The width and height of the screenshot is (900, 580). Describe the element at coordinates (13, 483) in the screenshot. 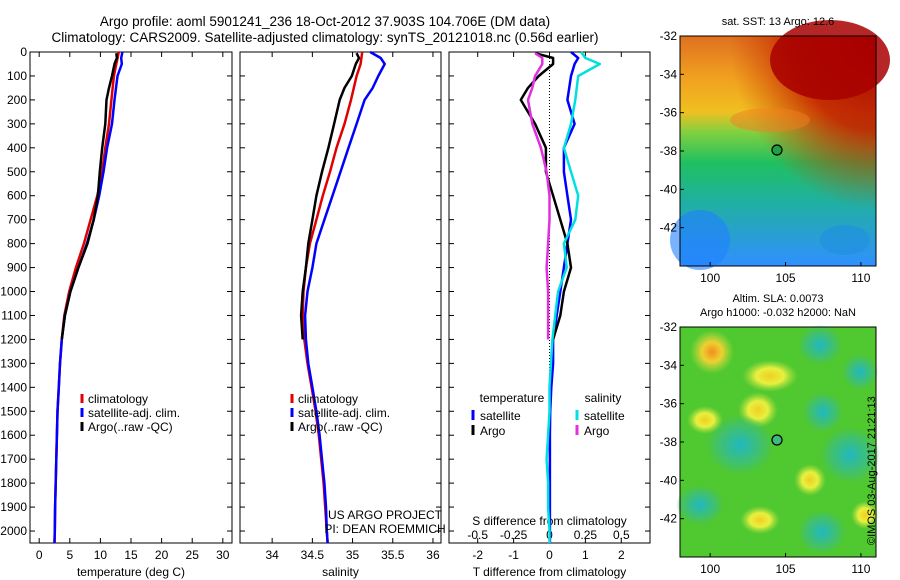

I see `depth-tick-label: 1800` at that location.